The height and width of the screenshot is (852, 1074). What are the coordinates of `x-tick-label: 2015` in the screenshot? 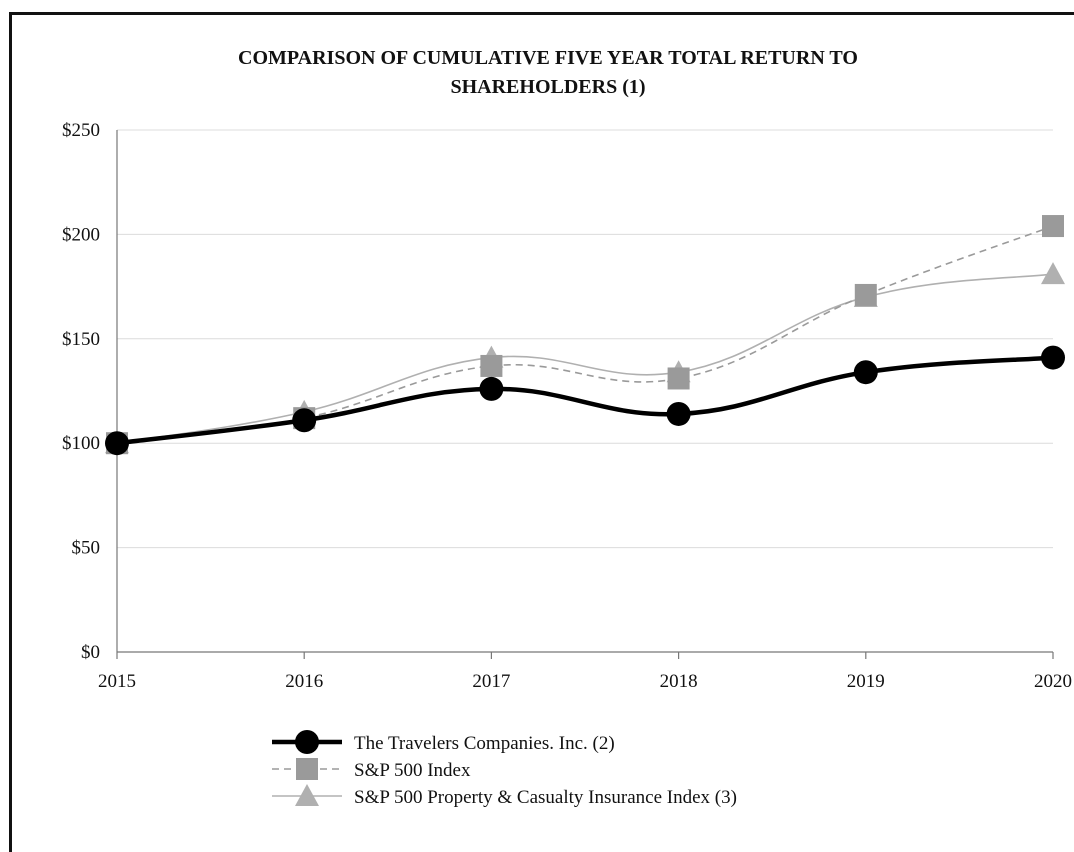 It's located at (117, 681).